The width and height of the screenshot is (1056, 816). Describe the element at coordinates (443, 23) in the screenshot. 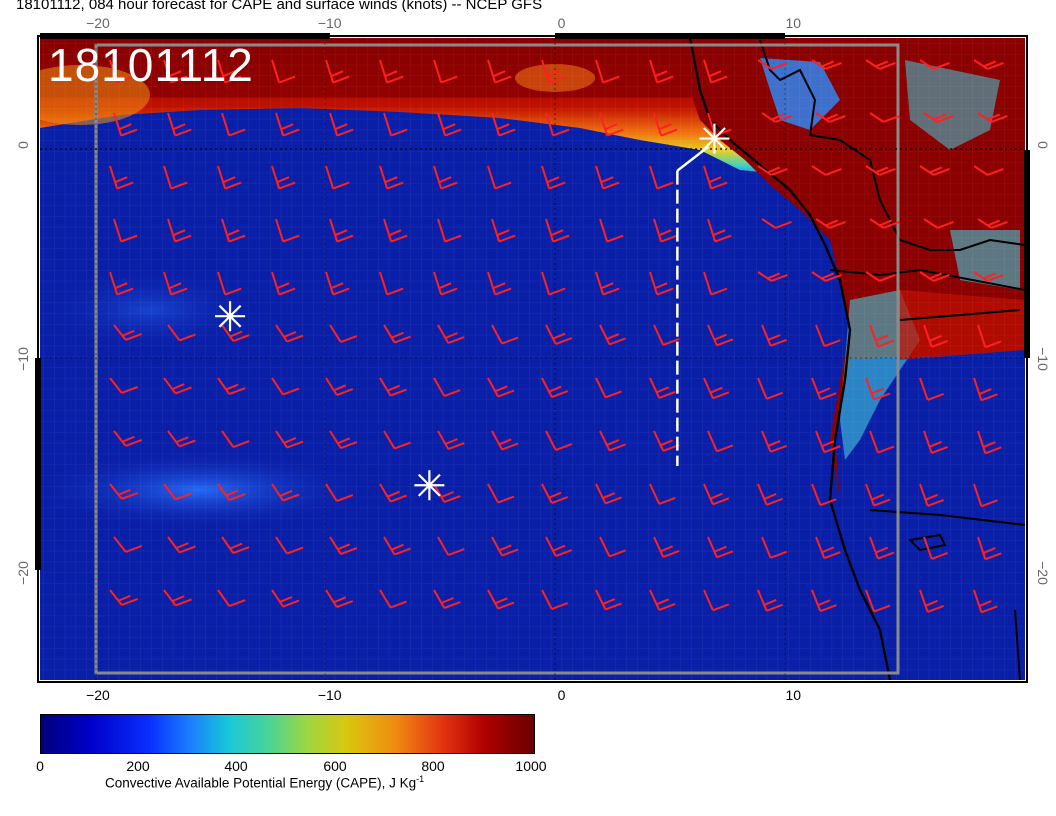

I see `x-ticks-top: −20 −10 0 10` at that location.